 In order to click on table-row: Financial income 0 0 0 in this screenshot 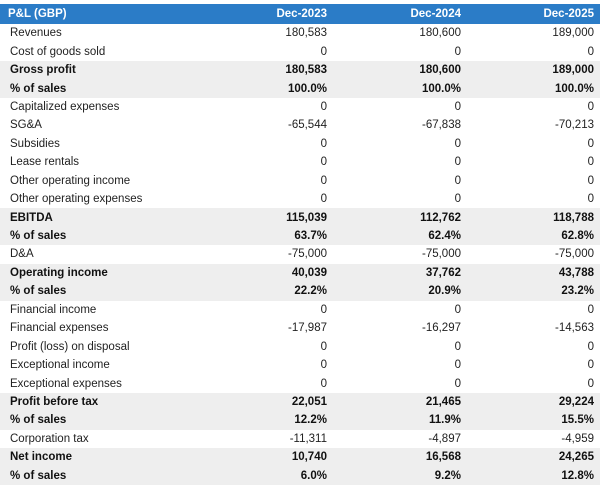, I will do `click(300, 310)`.